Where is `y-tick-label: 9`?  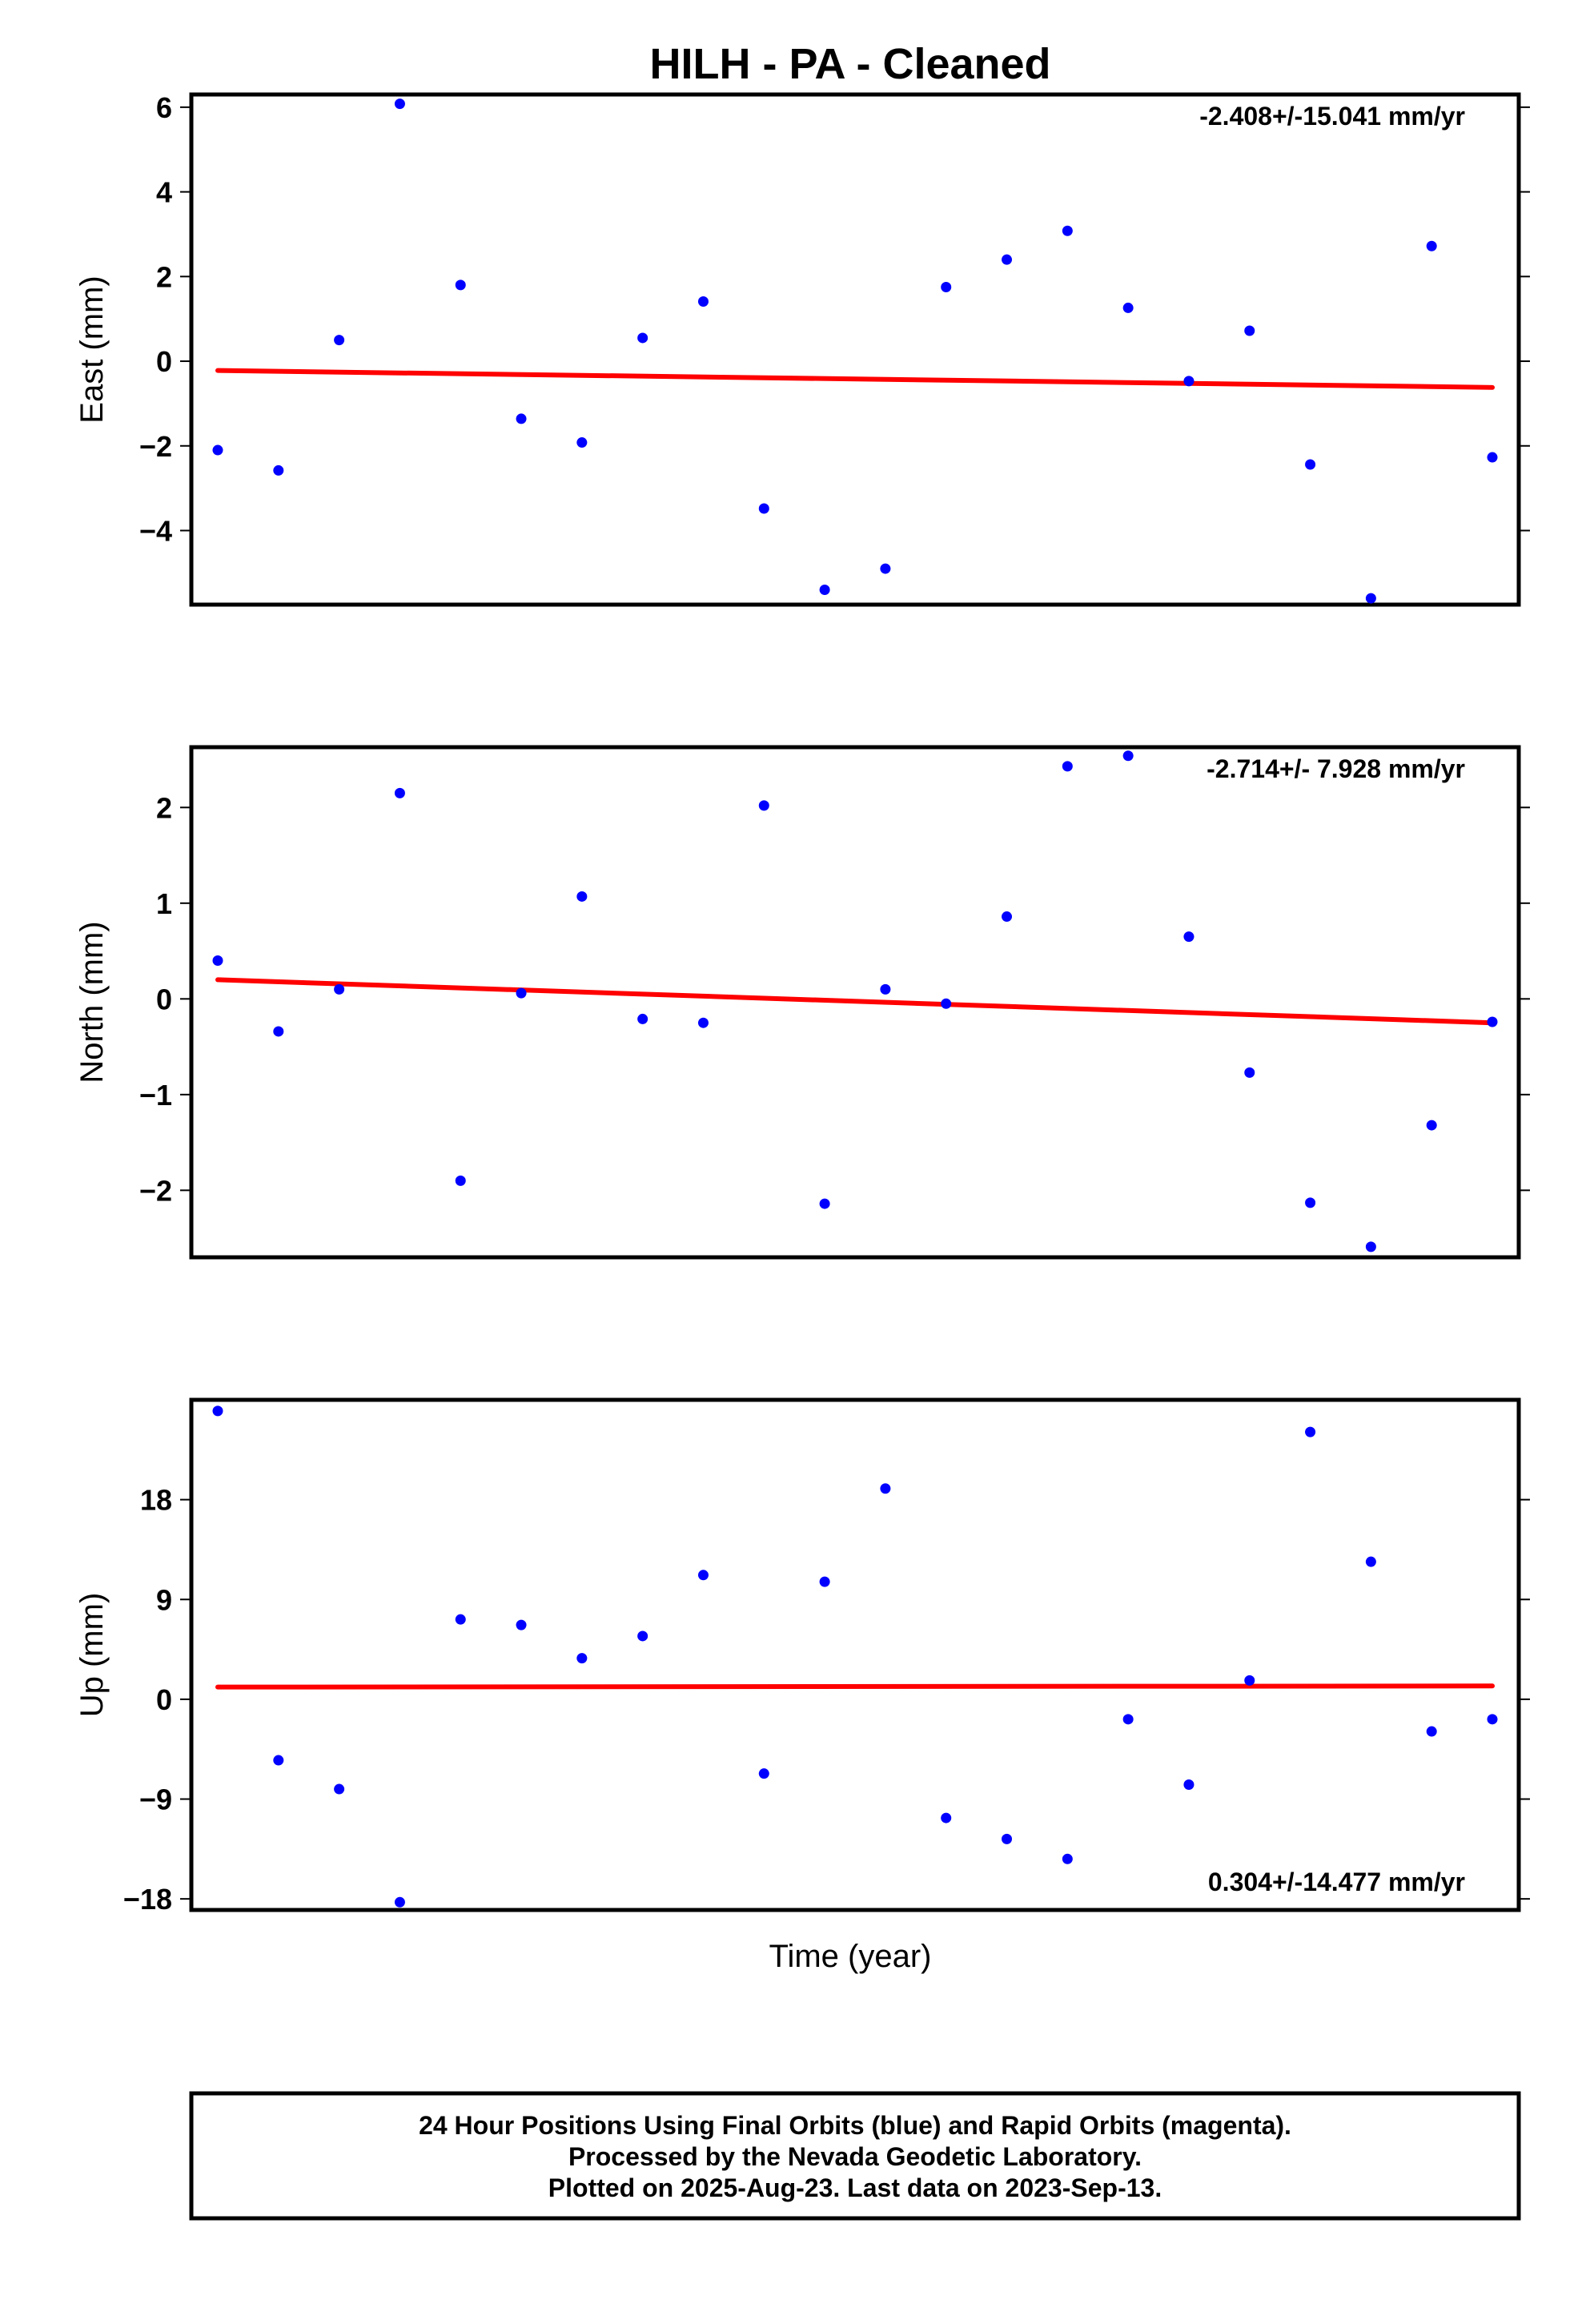
y-tick-label: 9 is located at coordinates (164, 1599).